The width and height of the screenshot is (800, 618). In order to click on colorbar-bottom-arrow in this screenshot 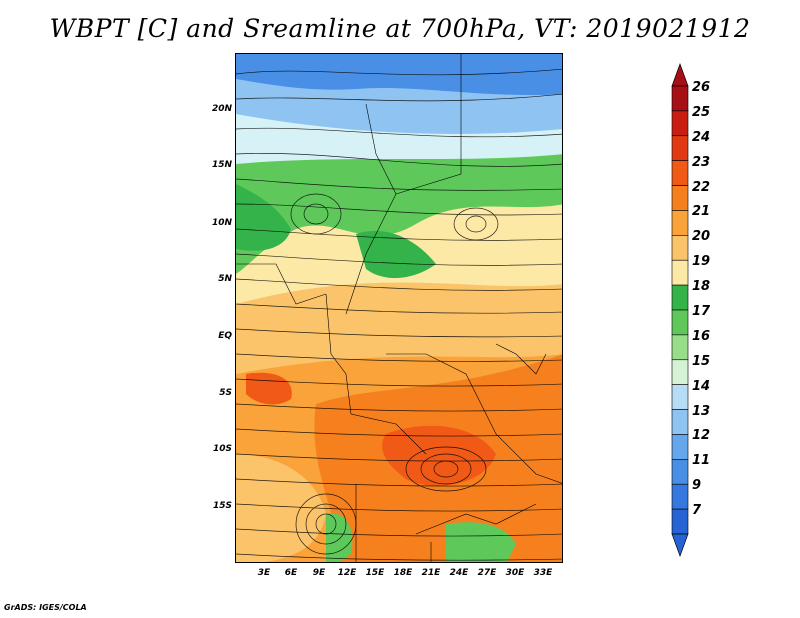, I will do `click(680, 545)`.